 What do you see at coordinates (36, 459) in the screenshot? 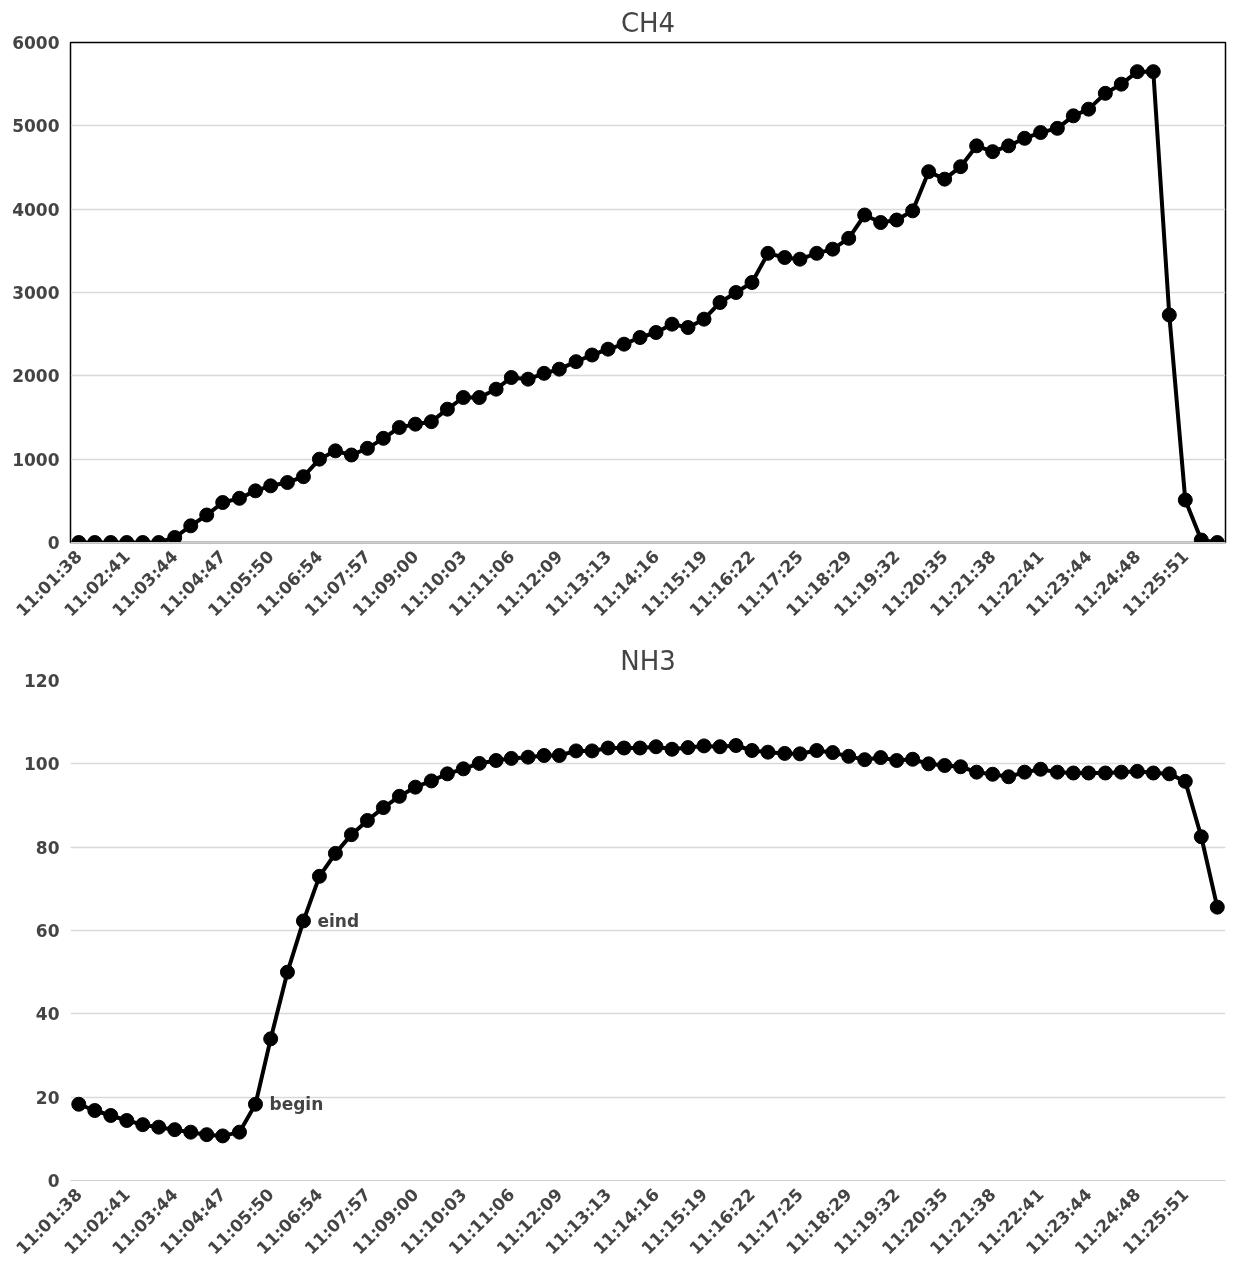
I see `y-tick-label: 1000` at bounding box center [36, 459].